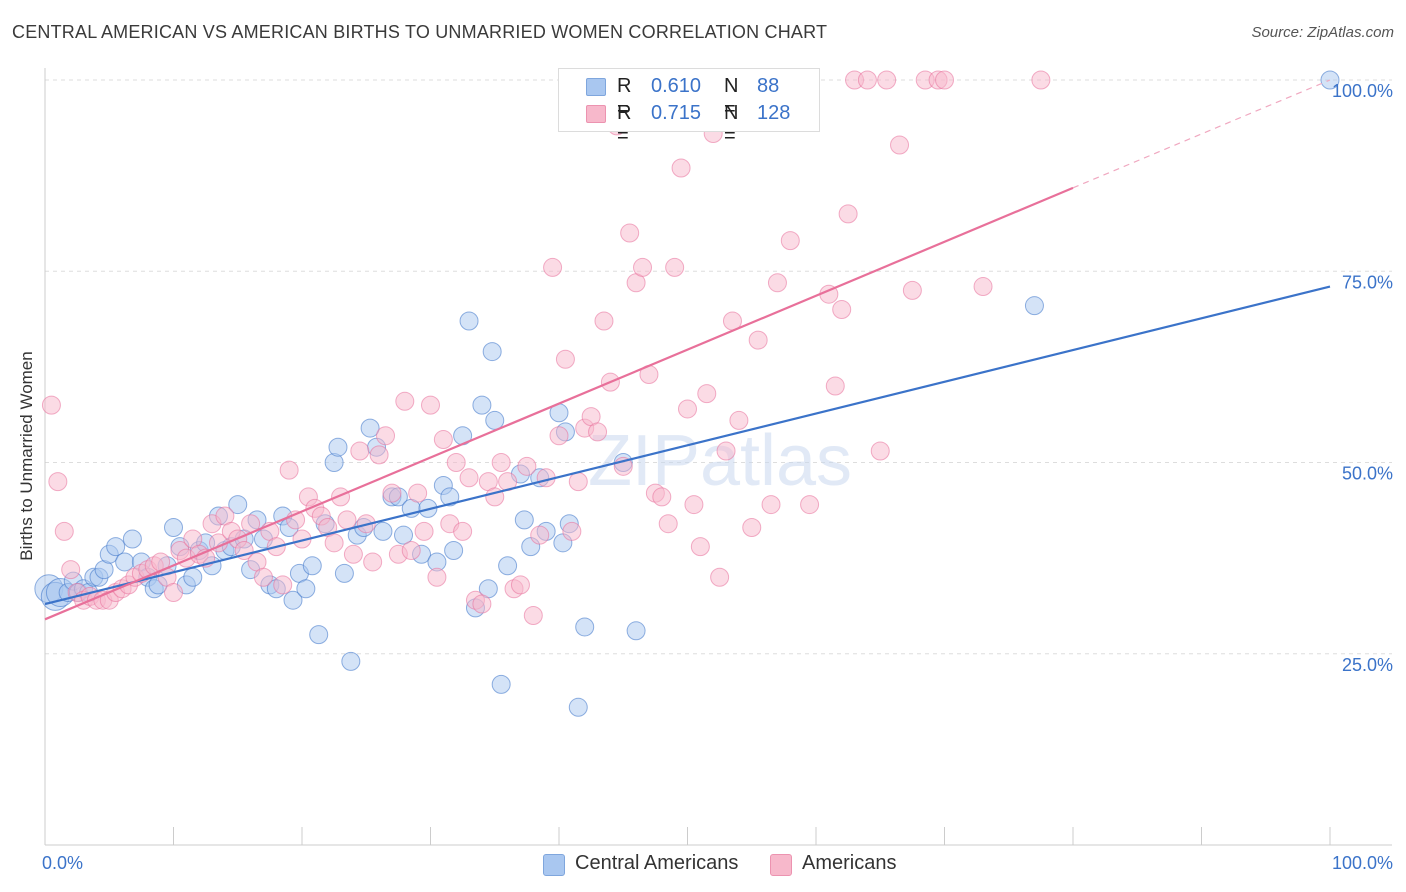 This screenshot has width=1406, height=892. I want to click on y-tick-label: 75.0%, so click(1367, 282).